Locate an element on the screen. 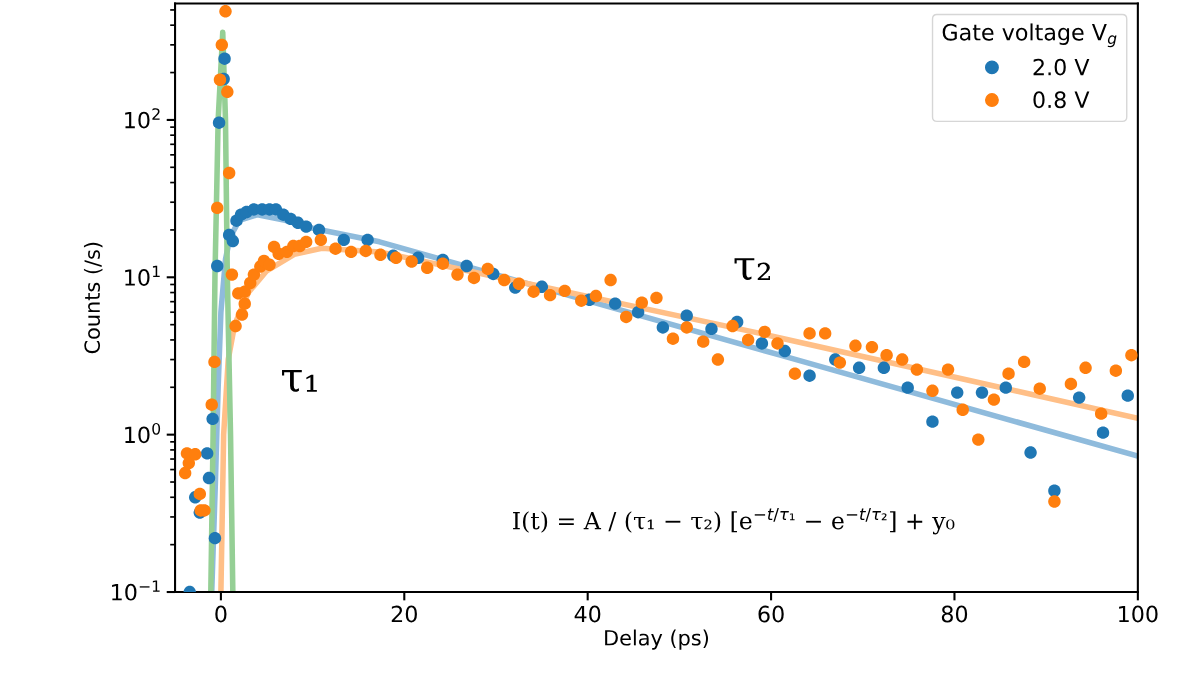  x-axis-title: Delay (ps) is located at coordinates (657, 639).